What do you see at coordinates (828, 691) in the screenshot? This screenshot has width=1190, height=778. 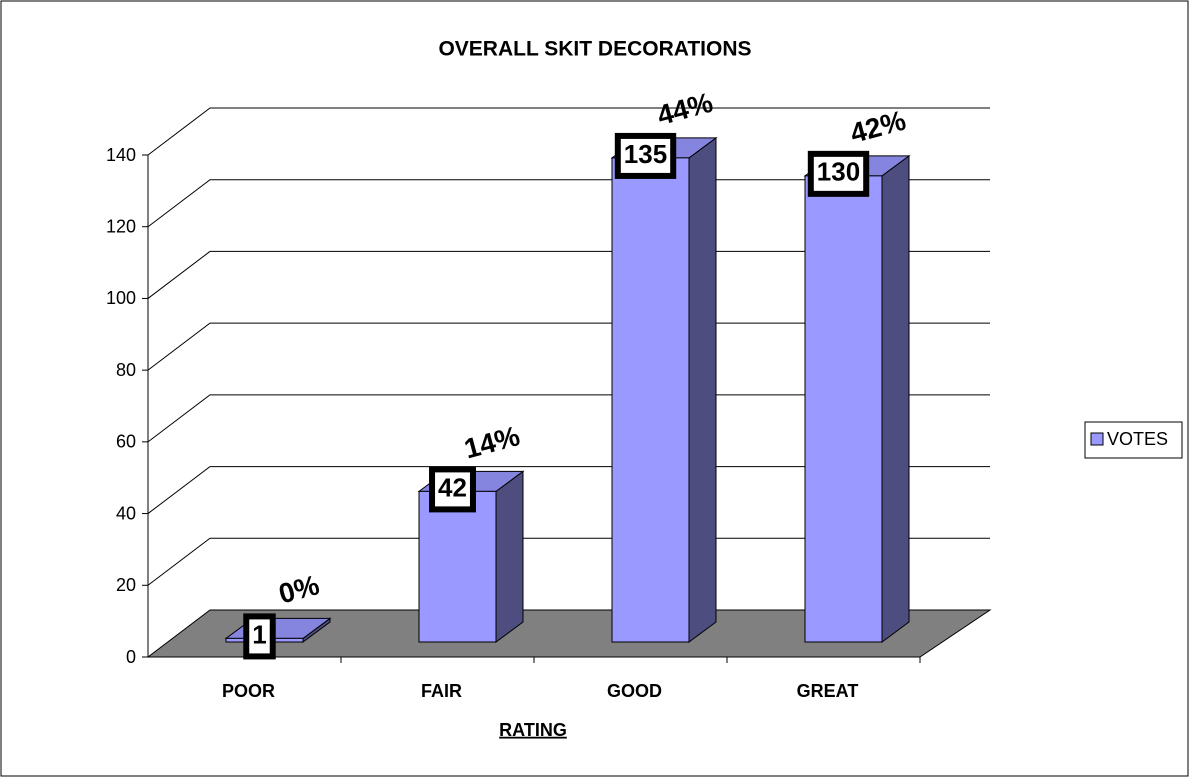 I see `x-tick-label: GREAT` at bounding box center [828, 691].